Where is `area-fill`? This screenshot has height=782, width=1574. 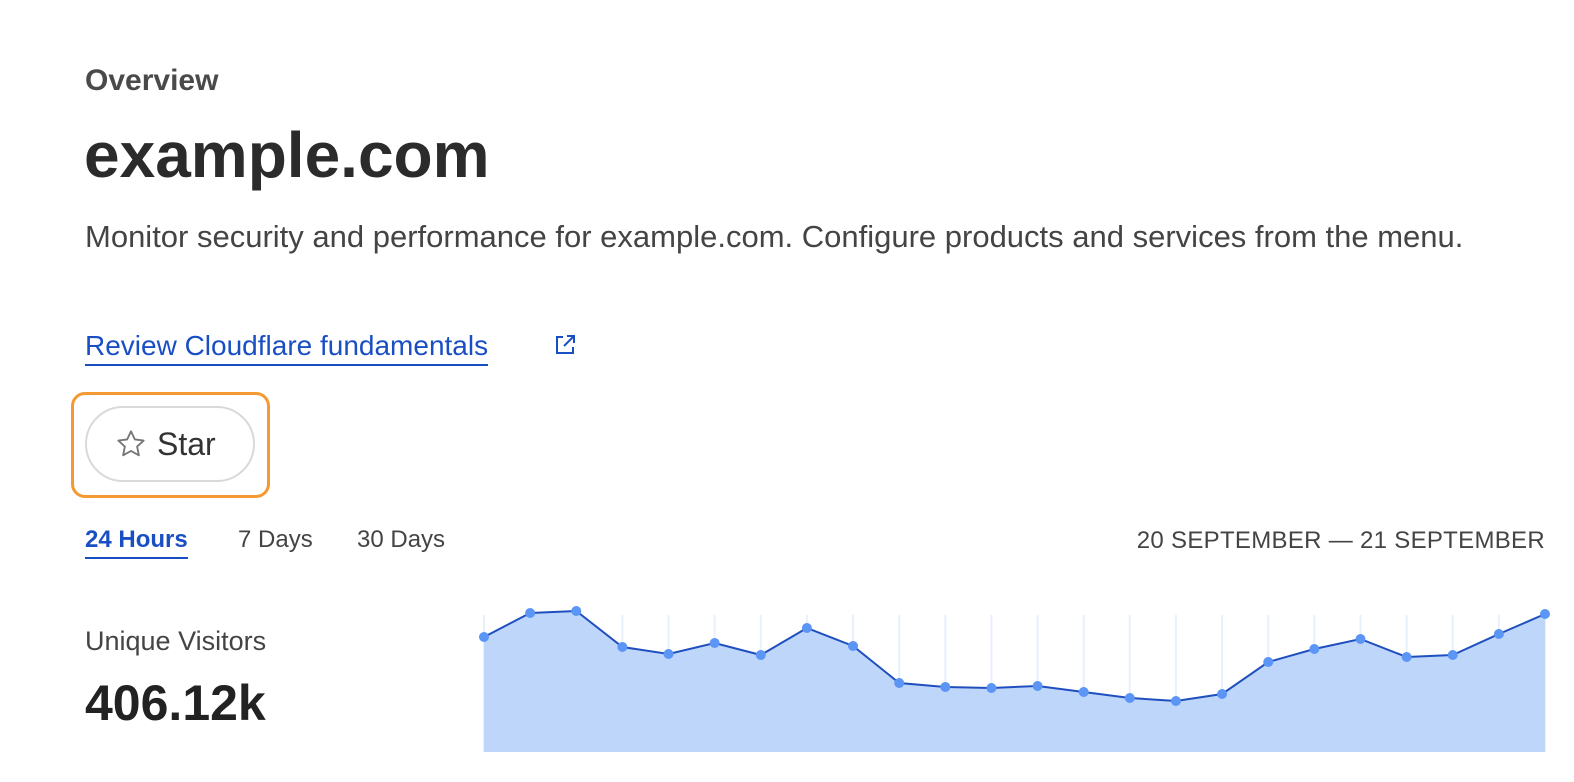
area-fill is located at coordinates (1014, 681).